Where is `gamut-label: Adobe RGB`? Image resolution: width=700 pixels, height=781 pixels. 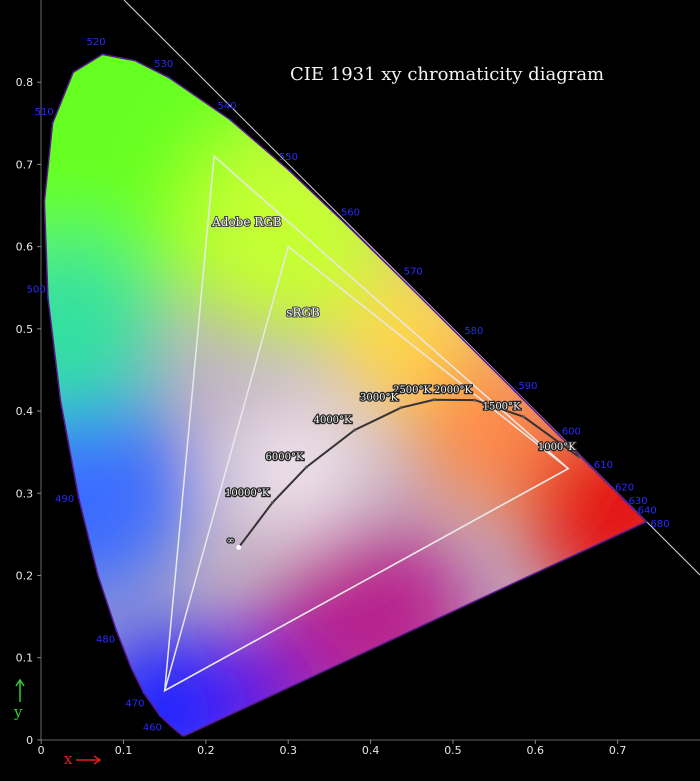
gamut-label: Adobe RGB is located at coordinates (246, 222).